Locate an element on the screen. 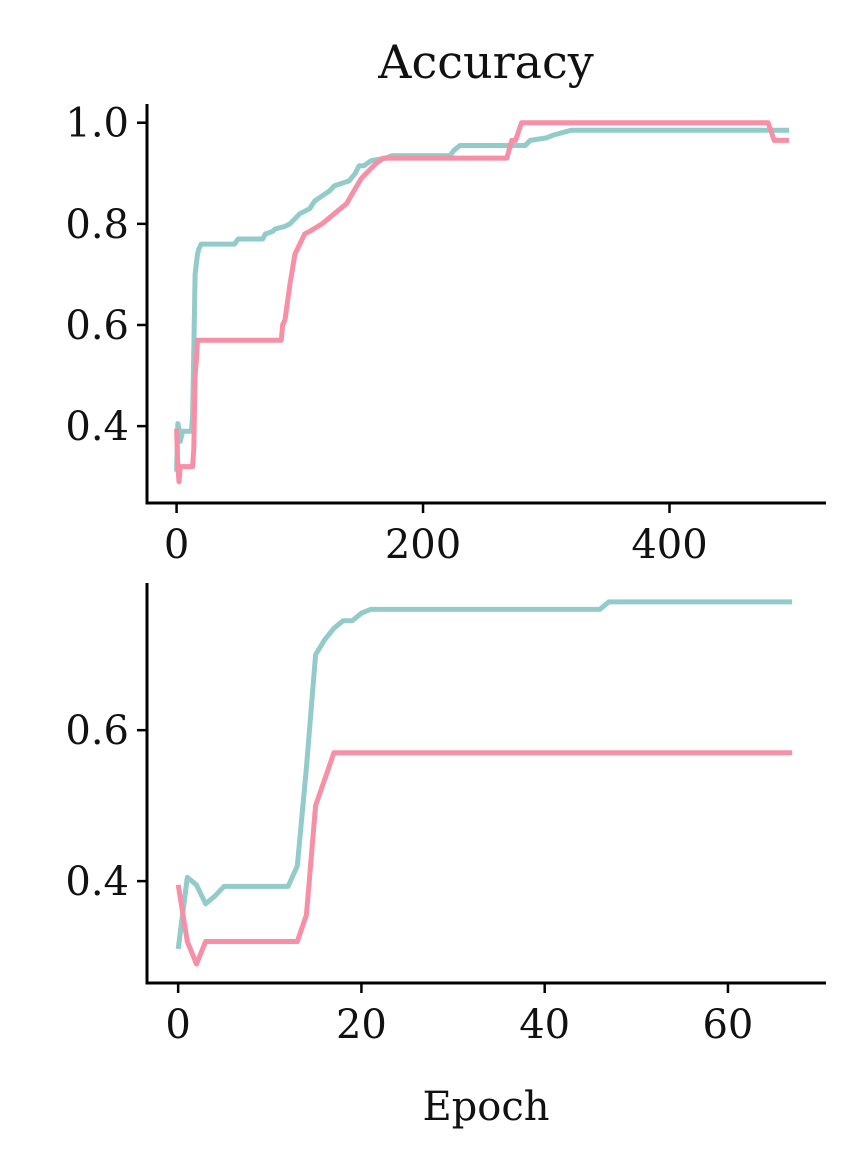 This screenshot has width=859, height=1165. y-tick-label: 0.8 is located at coordinates (97, 225).